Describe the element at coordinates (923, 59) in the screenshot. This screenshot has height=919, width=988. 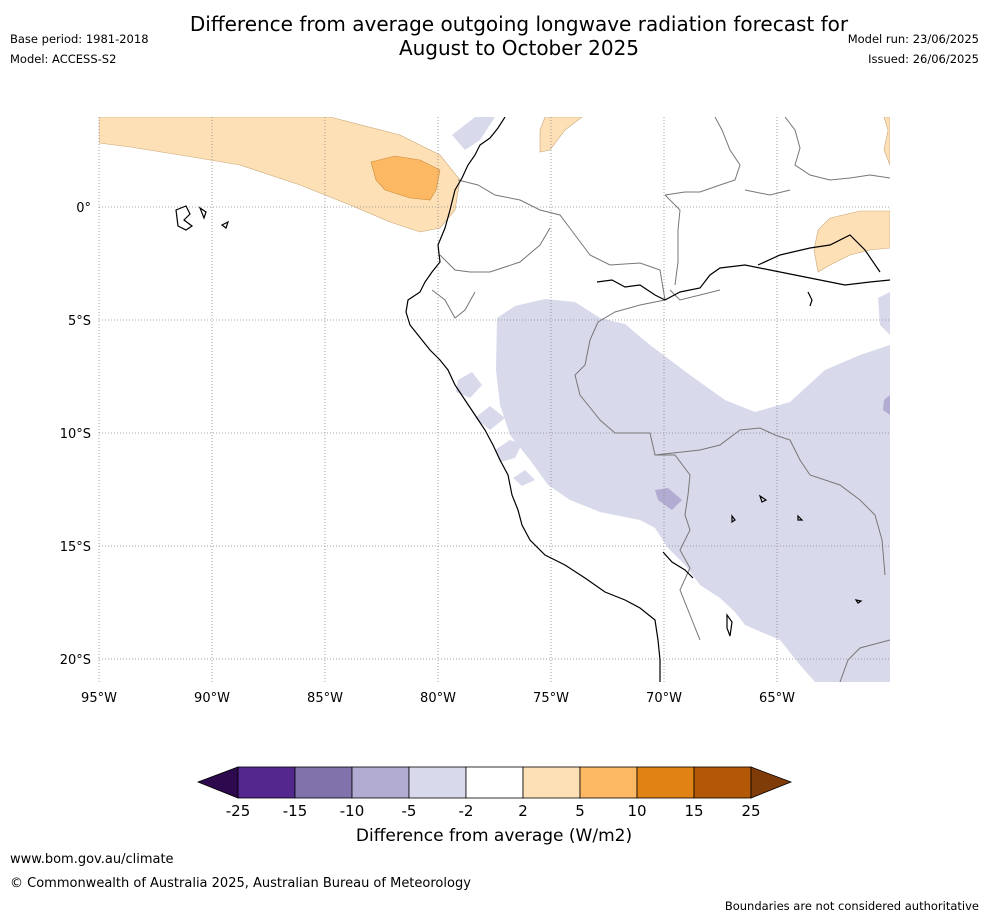
I see `issued-label: Issued: 26/06/2025` at that location.